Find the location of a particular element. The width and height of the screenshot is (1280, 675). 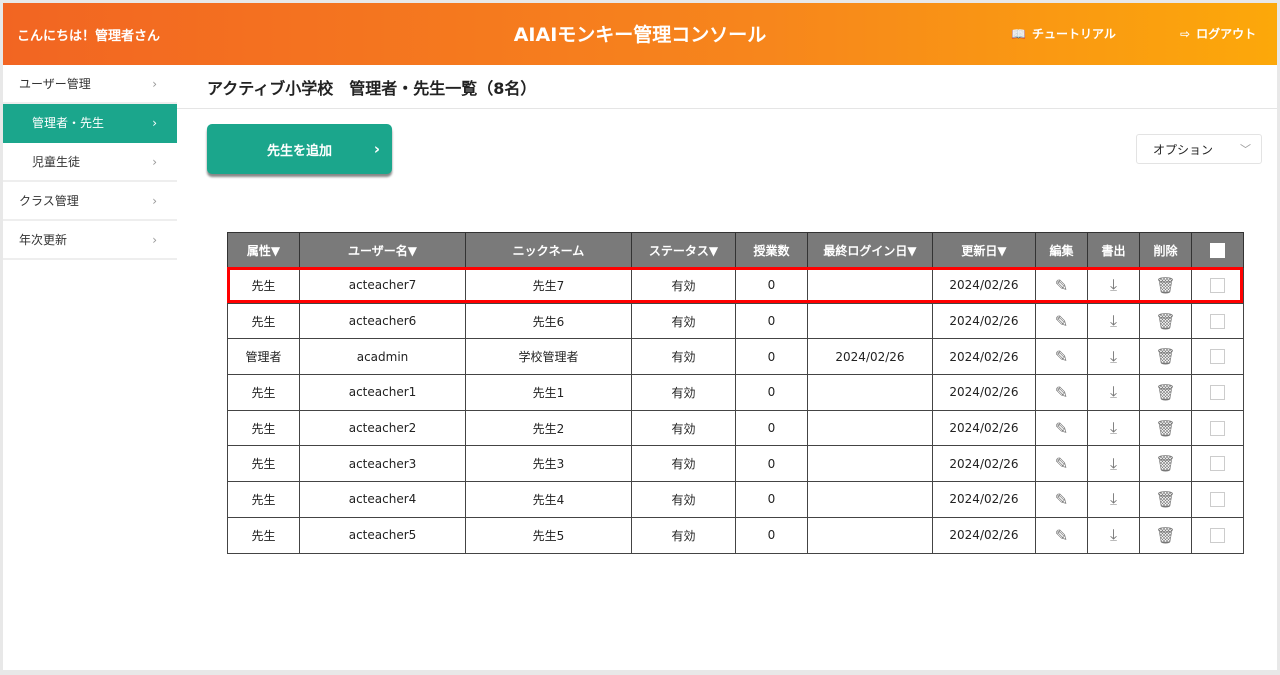

sidebar-item-admins-teachers: 管理者・先生 › is located at coordinates (90, 123).